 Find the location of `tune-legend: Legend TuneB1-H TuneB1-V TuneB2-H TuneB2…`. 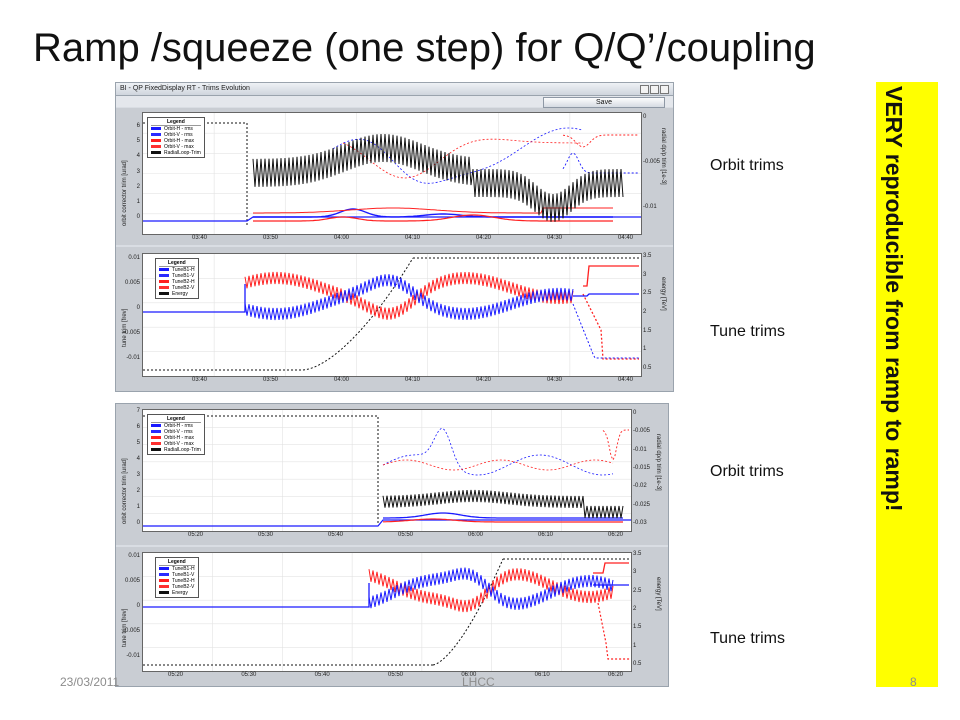

tune-legend: Legend TuneB1-H TuneB1-V TuneB2-H TuneB2… is located at coordinates (177, 577).